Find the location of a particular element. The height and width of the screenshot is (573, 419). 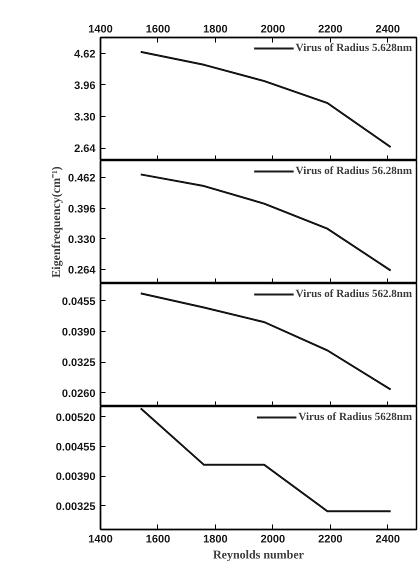

legend-label: Virus of Radius 5628nm is located at coordinates (355, 417).